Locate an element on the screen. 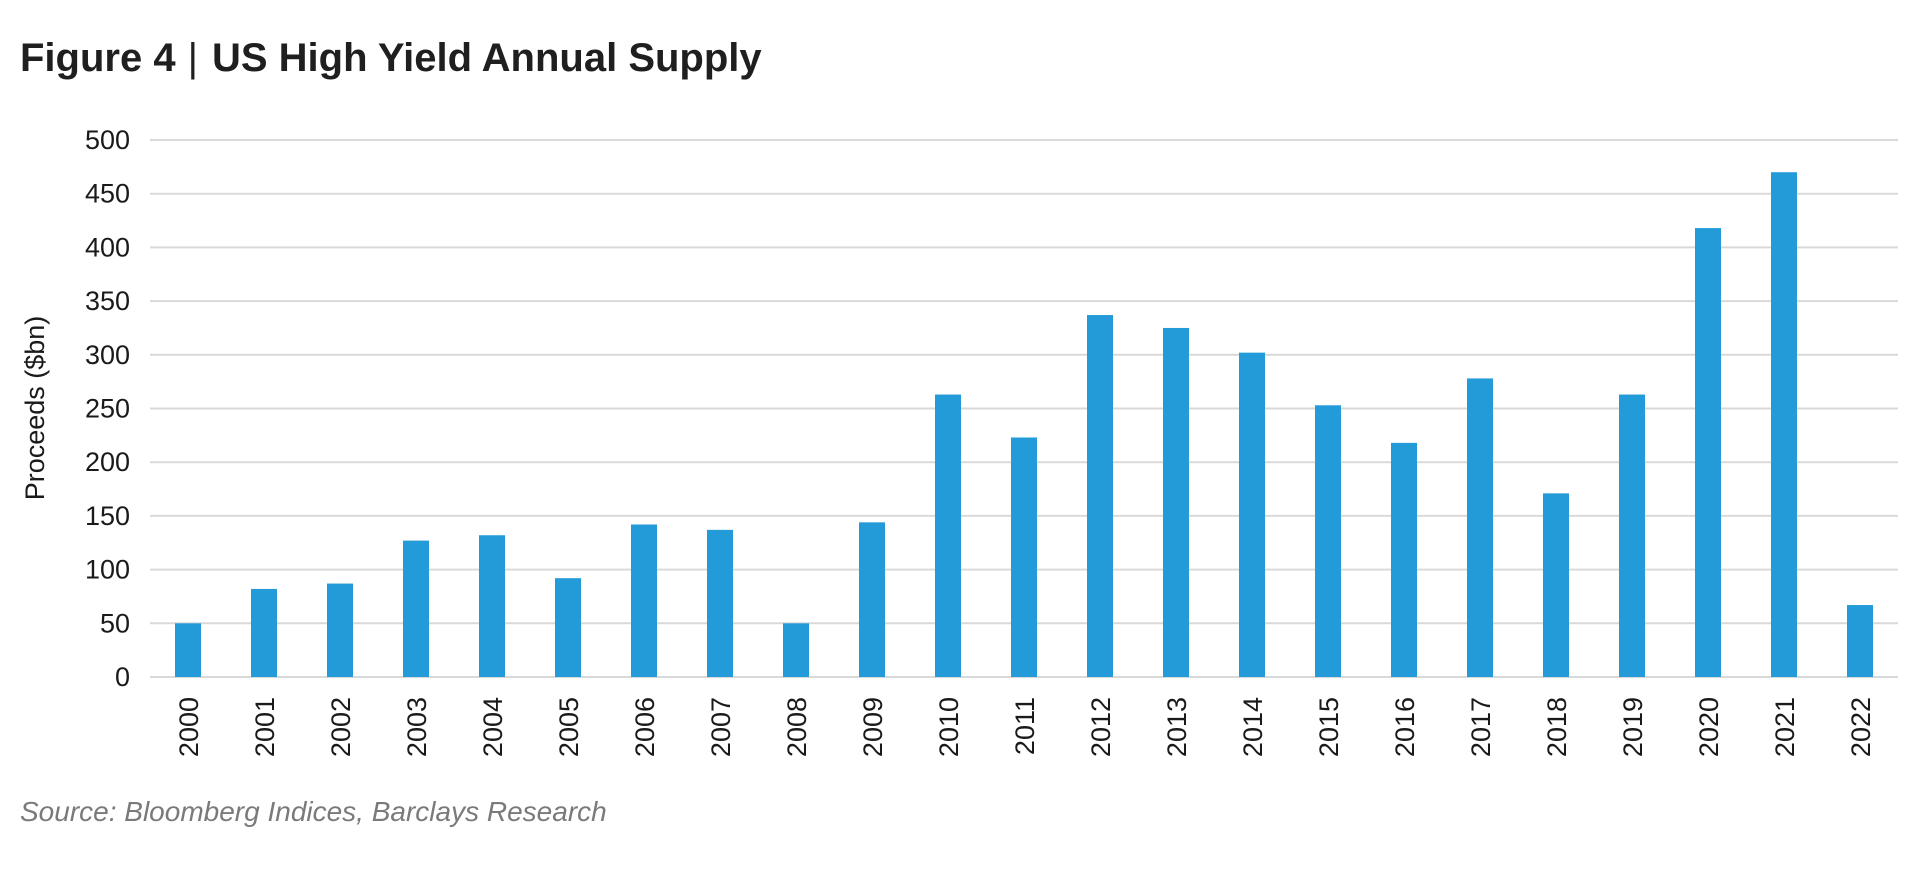 The image size is (1913, 870). bar-2016 is located at coordinates (1404, 559).